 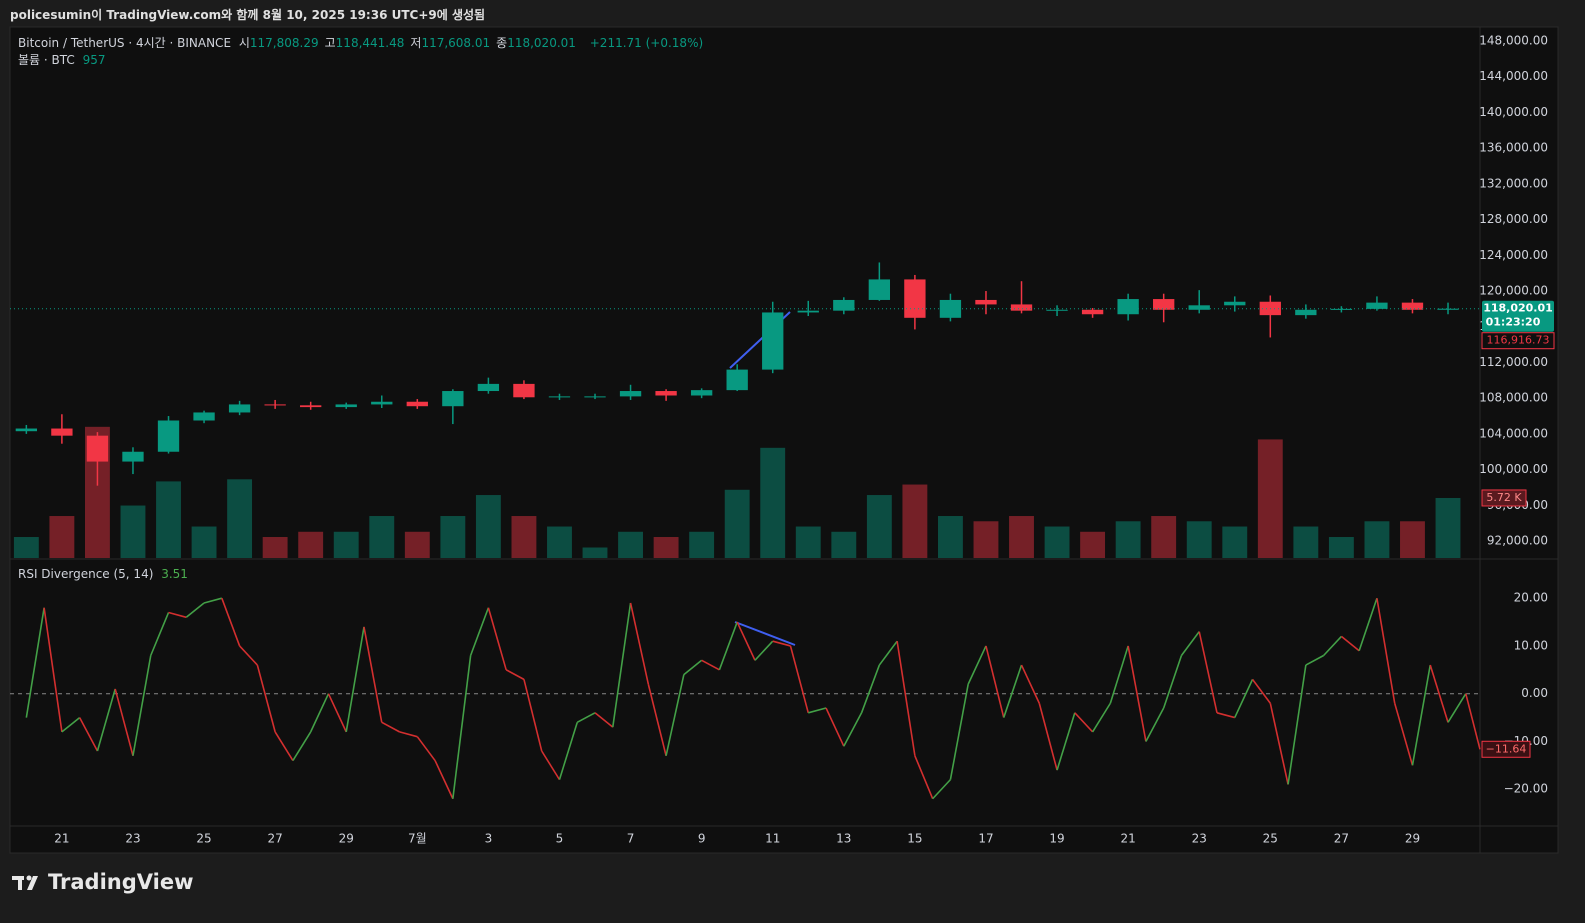 I want to click on legend-change: +211.71 (+0.18%), so click(x=646, y=43).